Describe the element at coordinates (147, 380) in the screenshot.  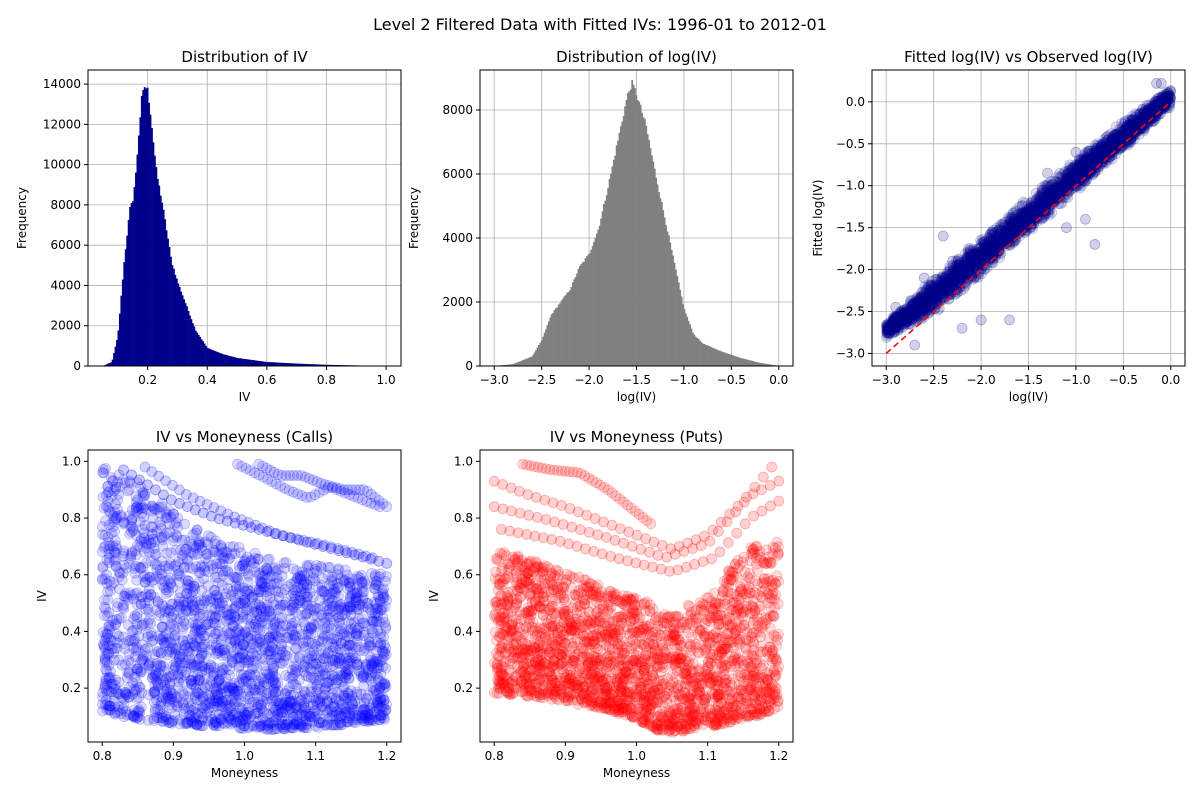
I see `x-tick-label: 0.2` at that location.